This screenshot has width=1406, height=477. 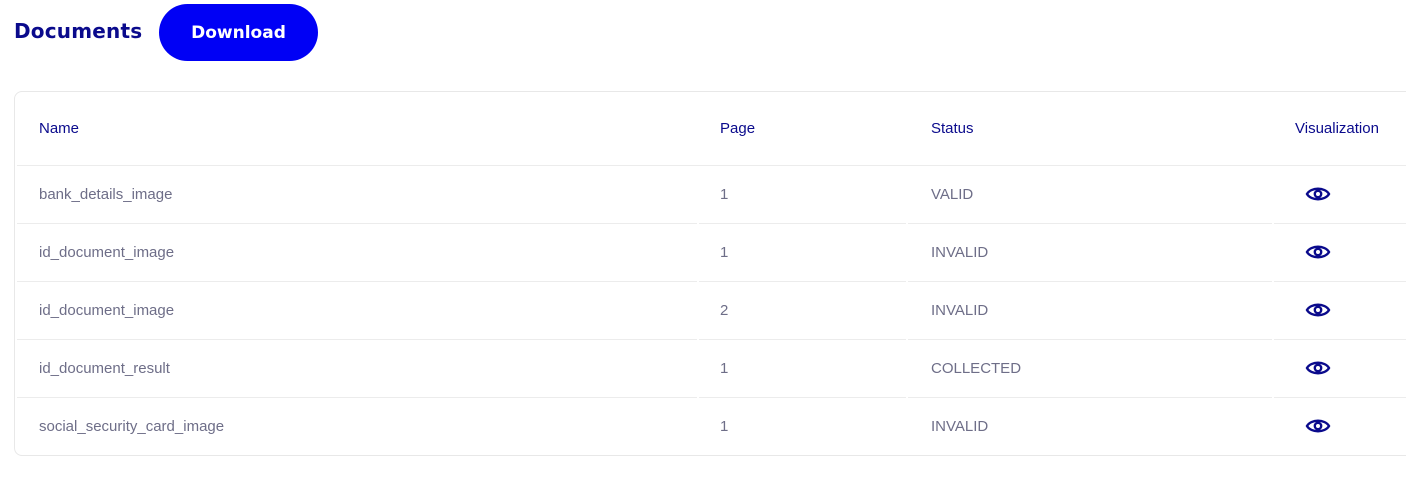 I want to click on download-button: Download, so click(x=238, y=32).